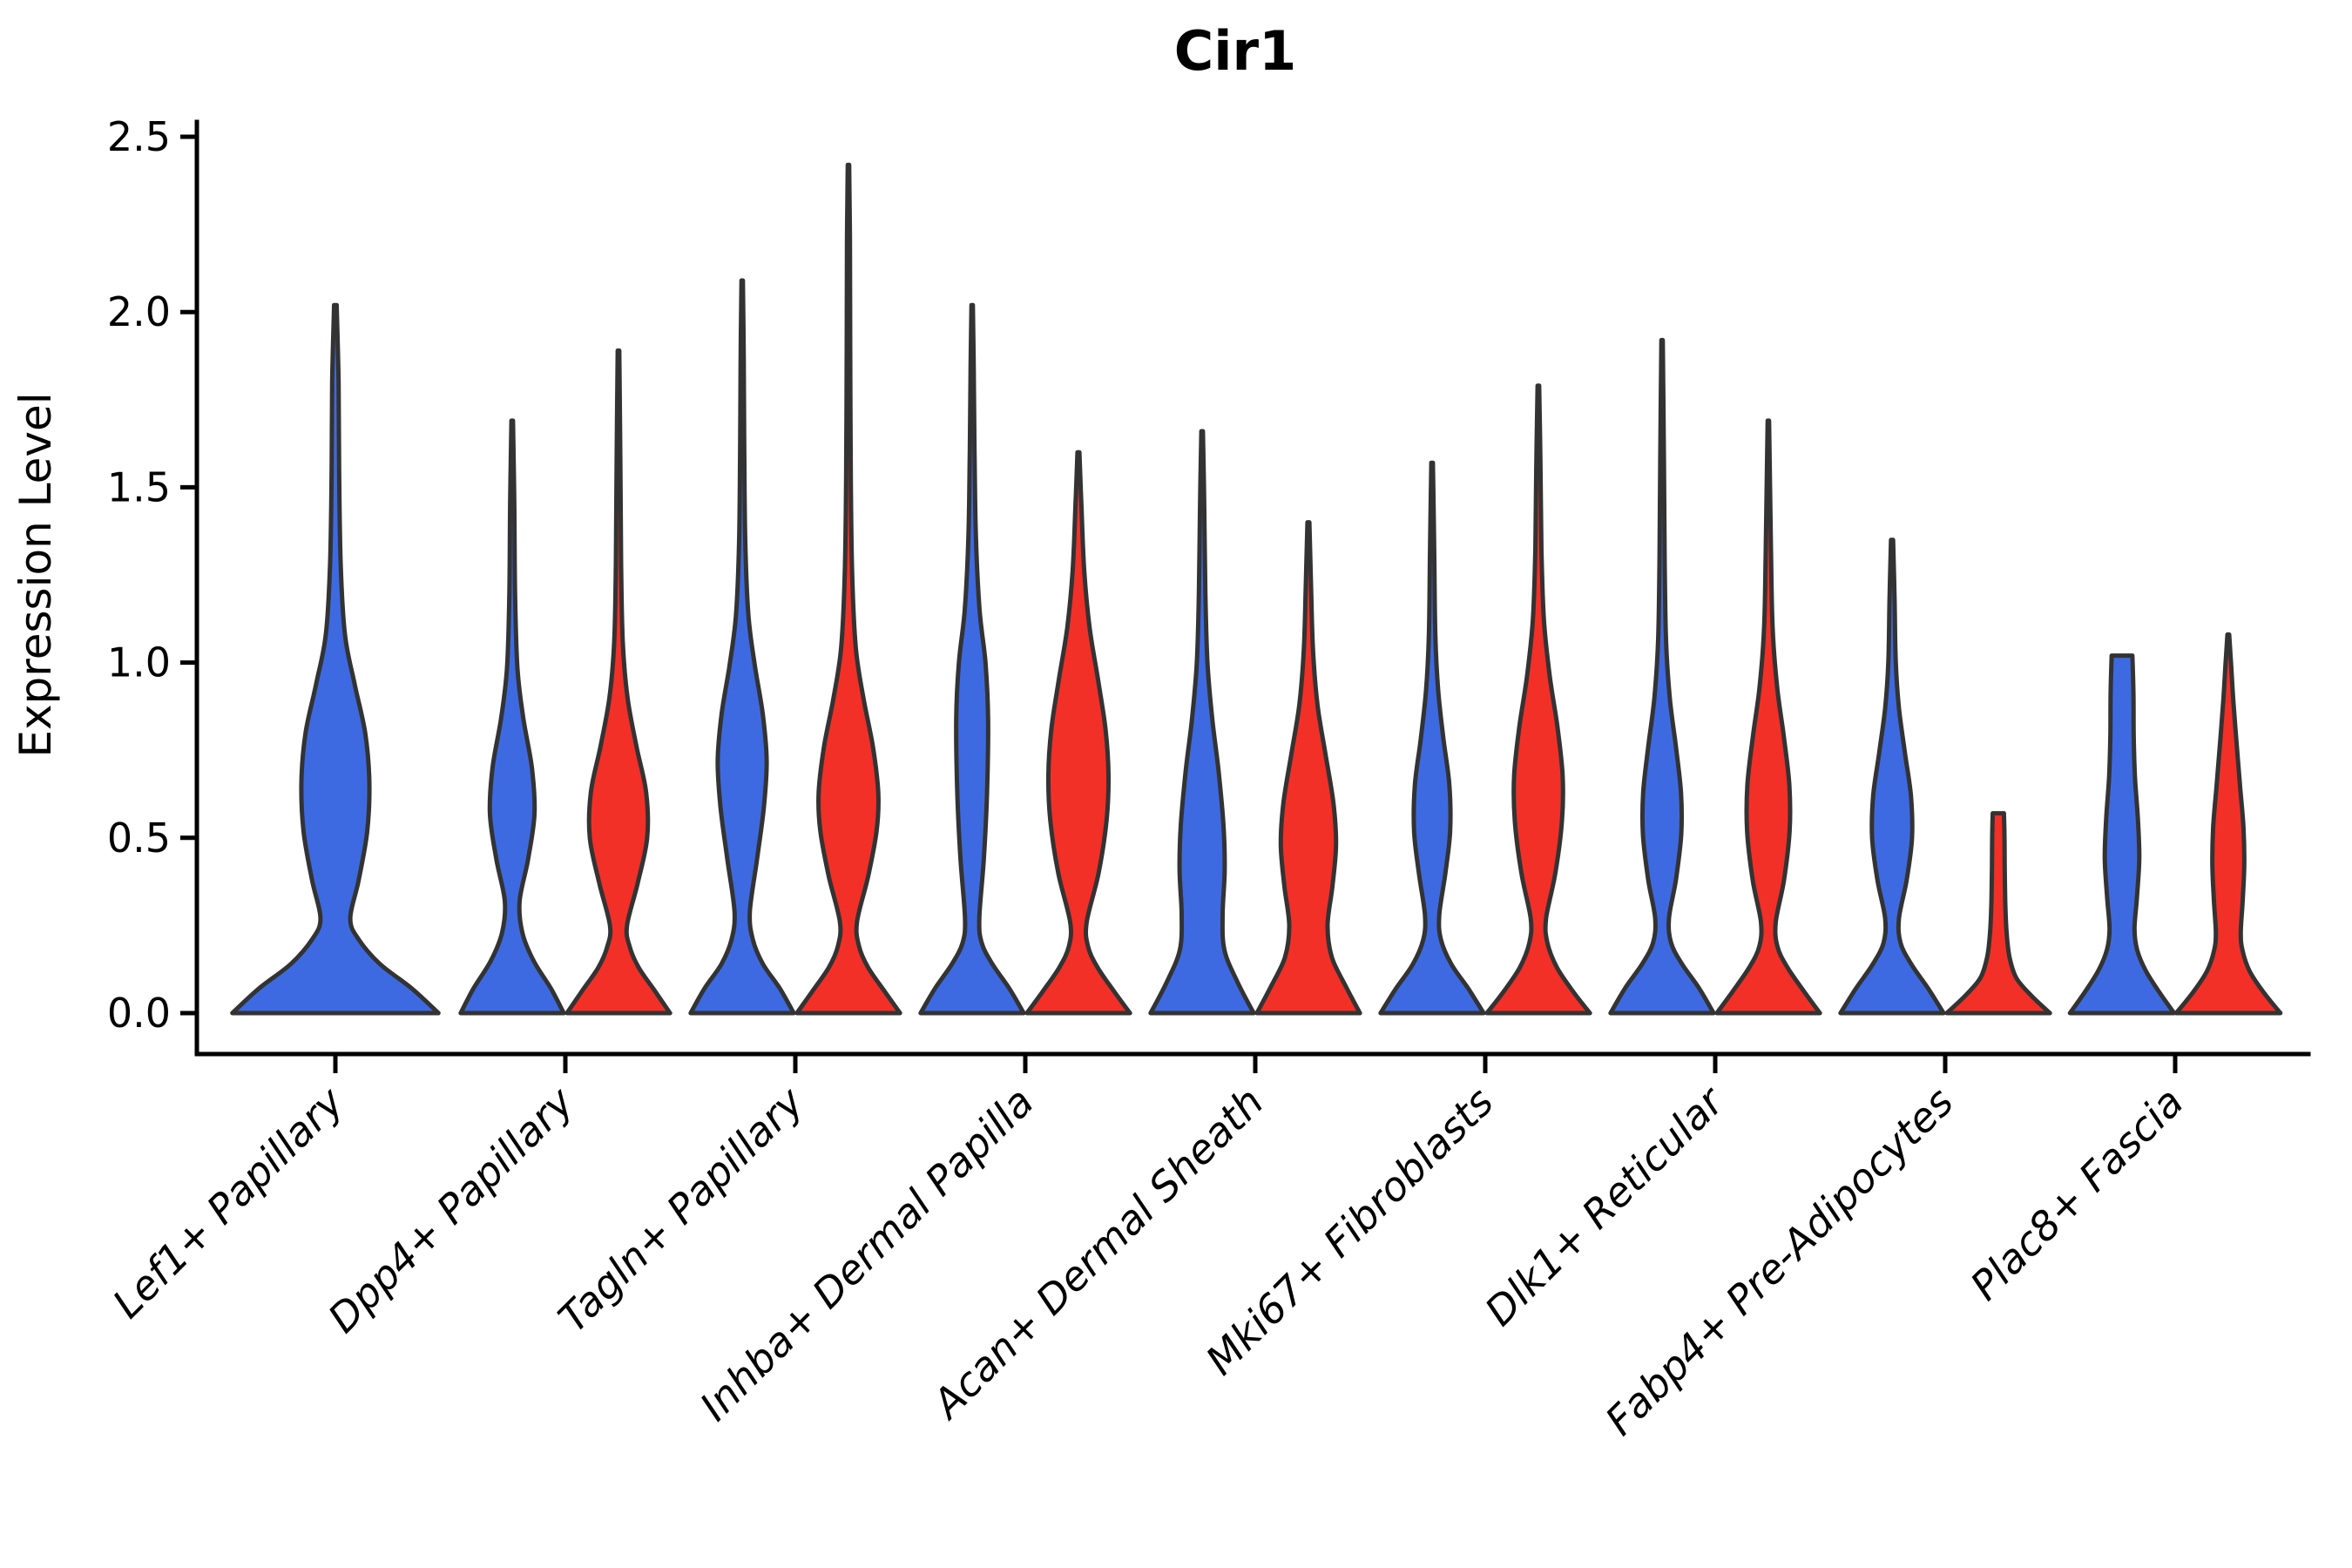 This screenshot has height=1568, width=2352. Describe the element at coordinates (139, 136) in the screenshot. I see `y-tick-label: 2.5` at that location.